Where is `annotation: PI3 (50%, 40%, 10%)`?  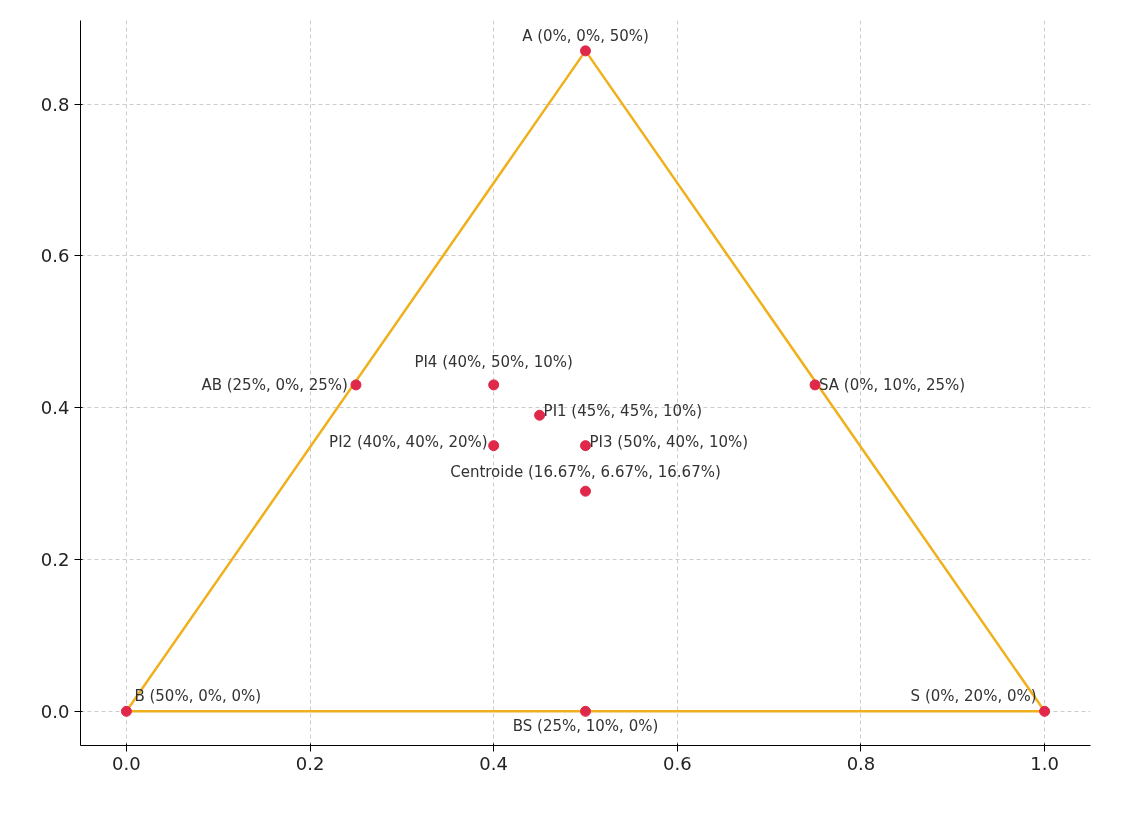
annotation: PI3 (50%, 40%, 10%) is located at coordinates (669, 441).